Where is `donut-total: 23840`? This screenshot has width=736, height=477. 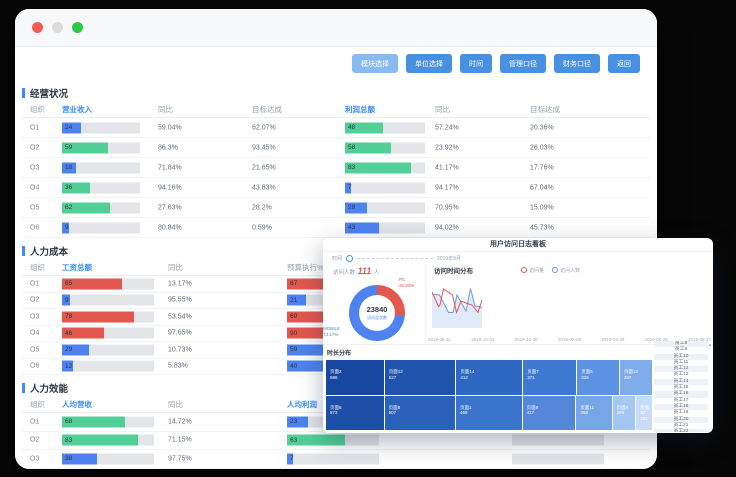
donut-total: 23840 is located at coordinates (377, 309).